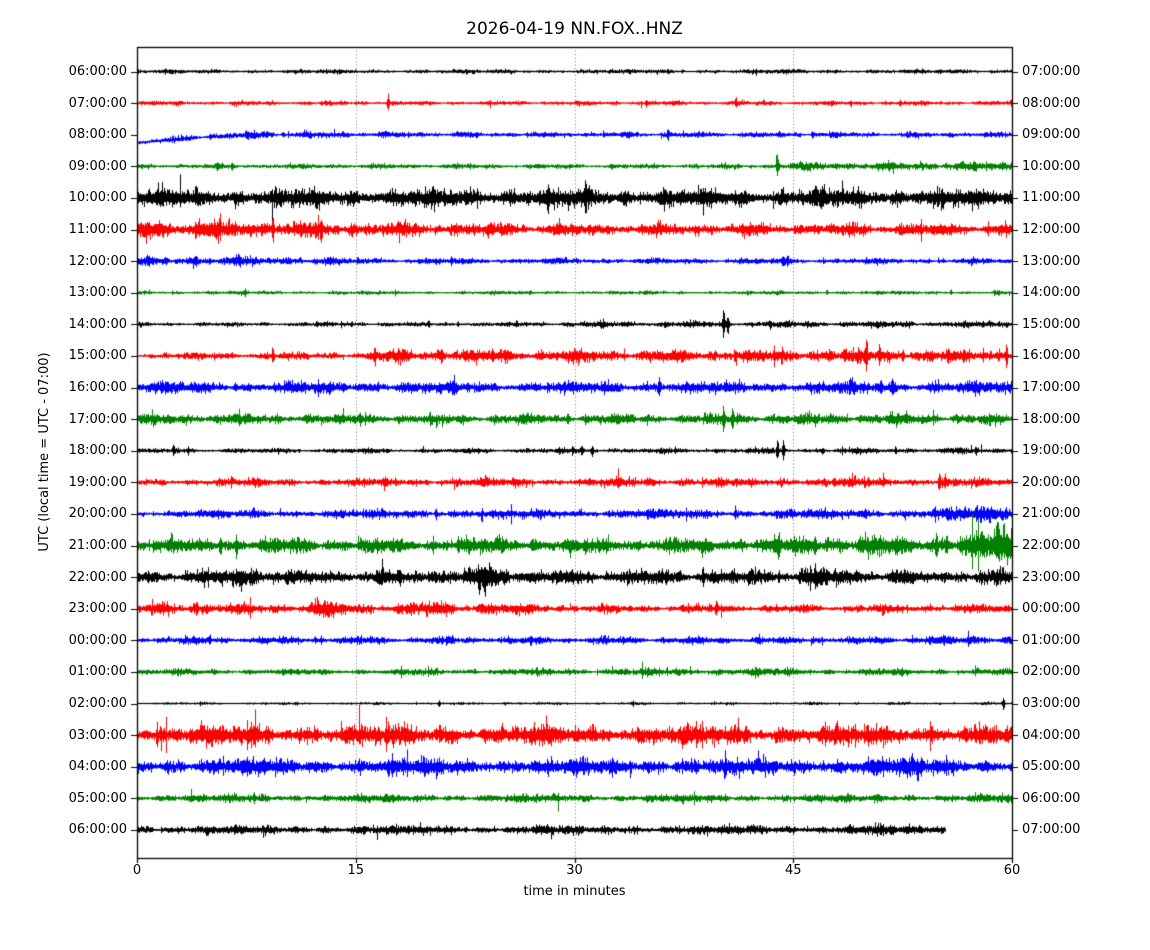  What do you see at coordinates (1051, 261) in the screenshot?
I see `row-label-right: 13:00:00` at bounding box center [1051, 261].